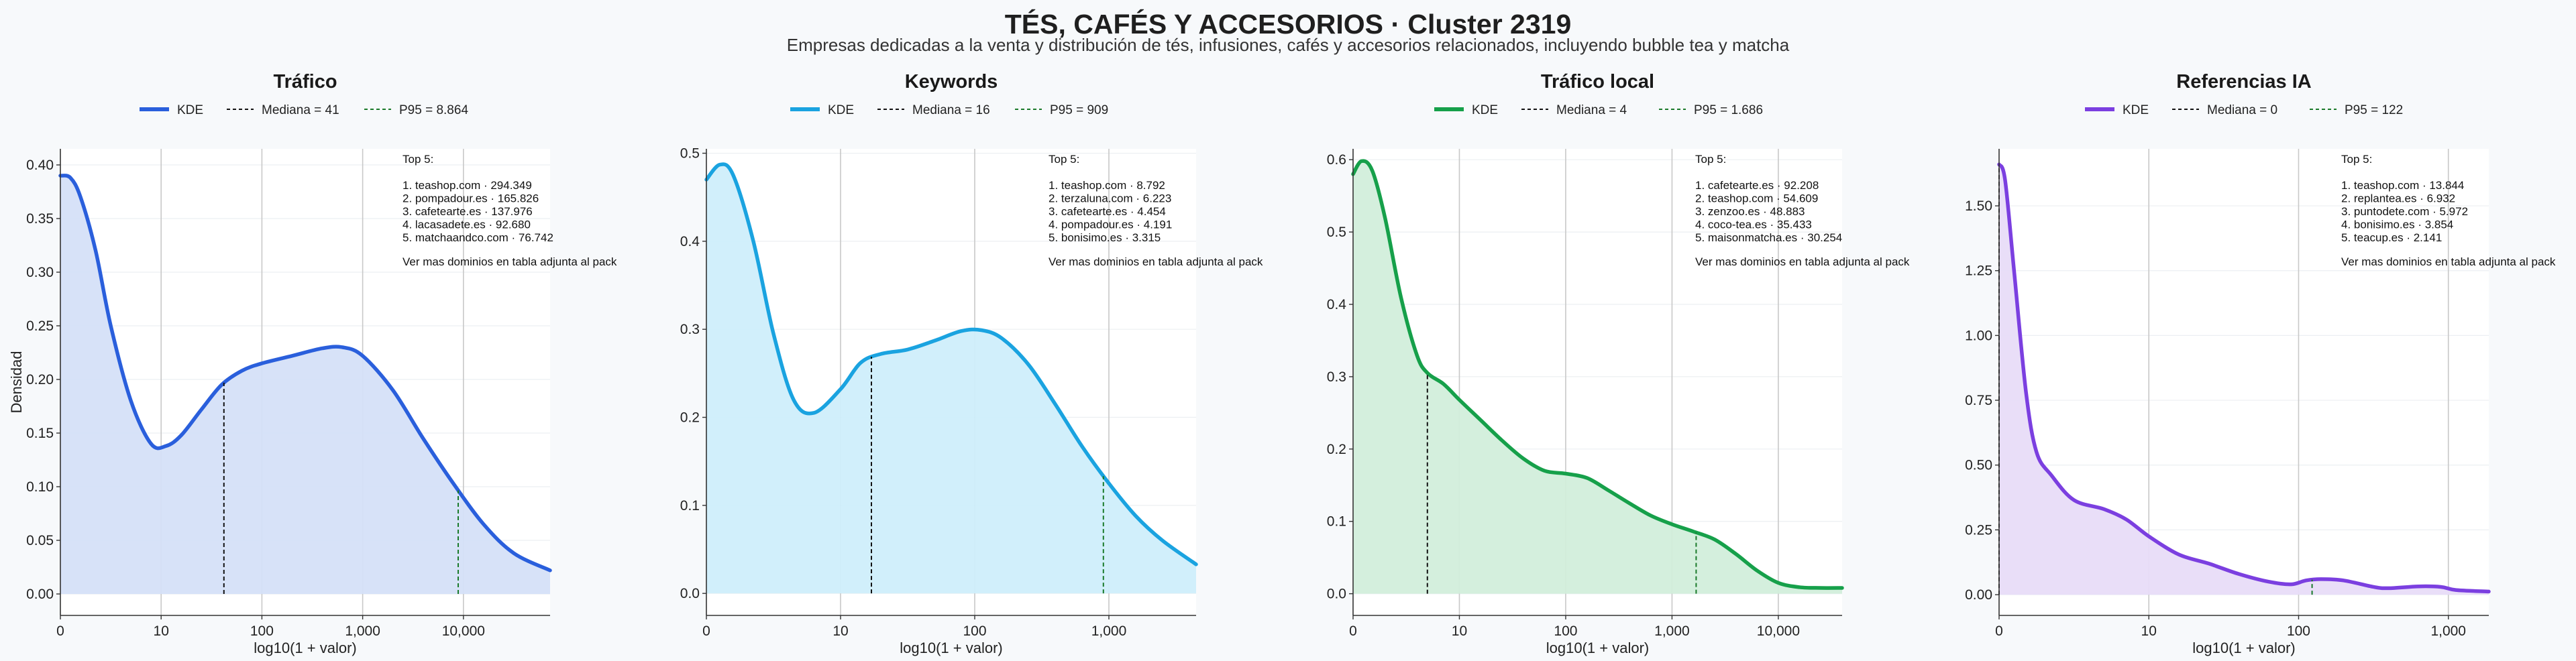 Image resolution: width=2576 pixels, height=661 pixels. Describe the element at coordinates (1978, 335) in the screenshot. I see `y-tick-label: 1.00` at that location.